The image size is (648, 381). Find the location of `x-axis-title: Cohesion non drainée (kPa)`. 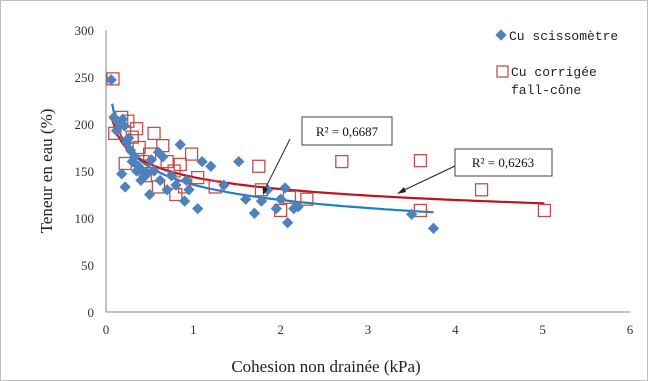

x-axis-title: Cohesion non drainée (kPa) is located at coordinates (325, 366).